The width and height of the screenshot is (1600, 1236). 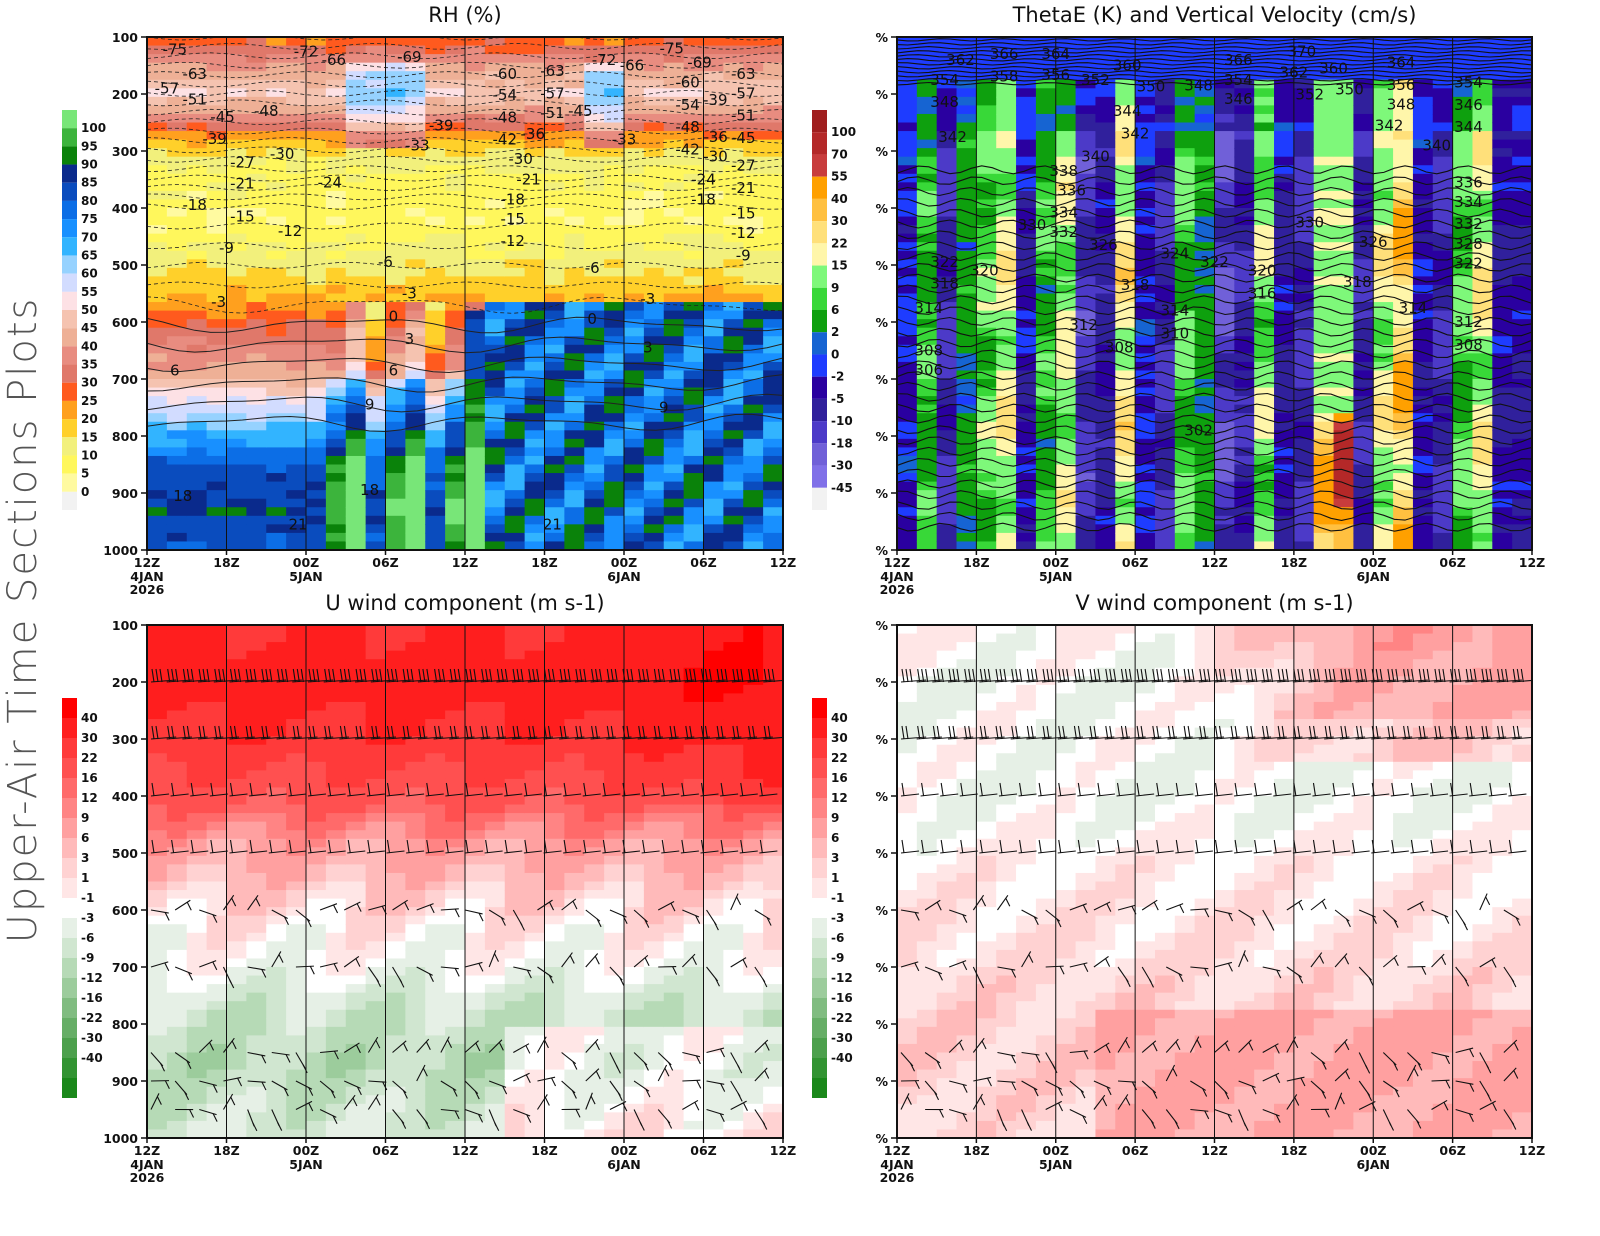 What do you see at coordinates (839, 266) in the screenshot?
I see `colorbar-label: 15` at bounding box center [839, 266].